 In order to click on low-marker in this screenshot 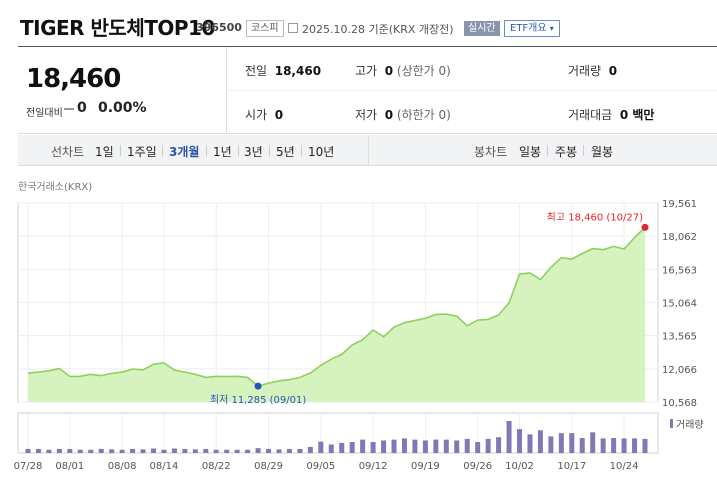, I will do `click(258, 386)`.